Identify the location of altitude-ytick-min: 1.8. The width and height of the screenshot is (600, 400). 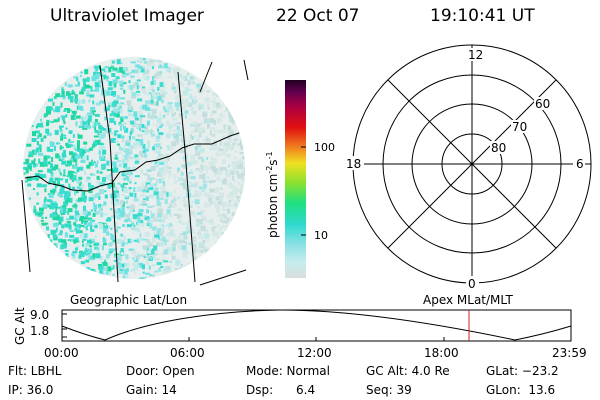
(39, 331).